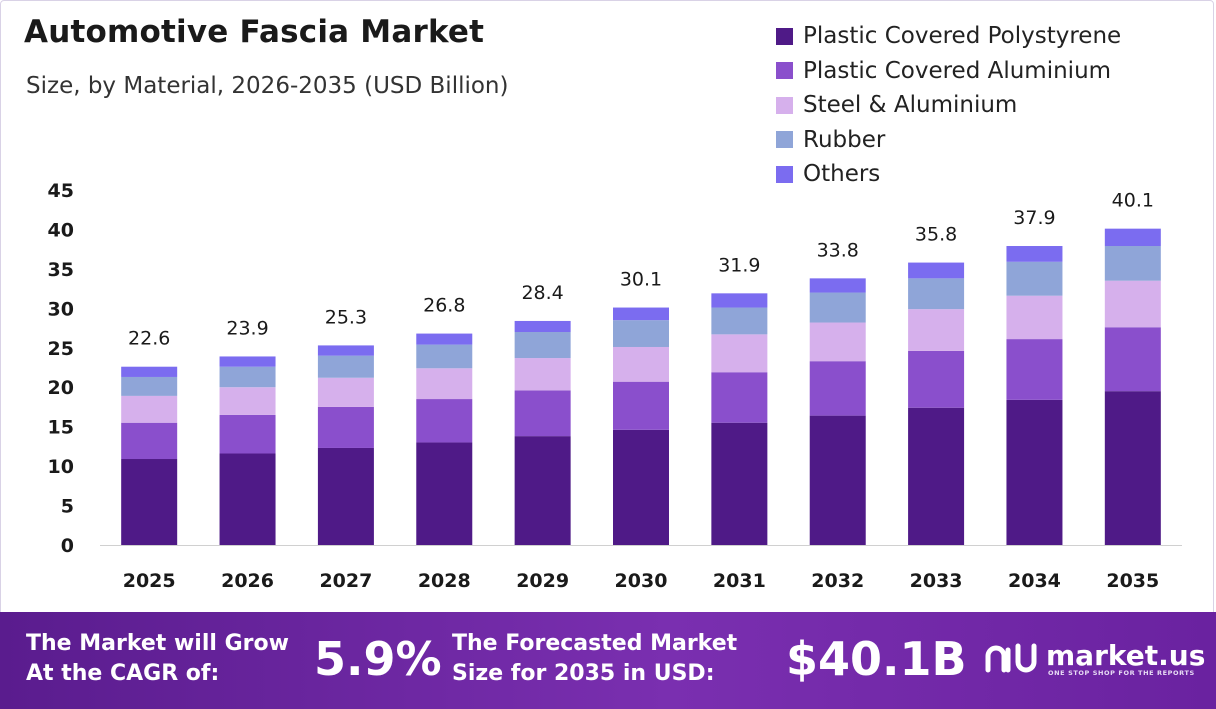  Describe the element at coordinates (1132, 581) in the screenshot. I see `x-tick-label: 2035` at that location.